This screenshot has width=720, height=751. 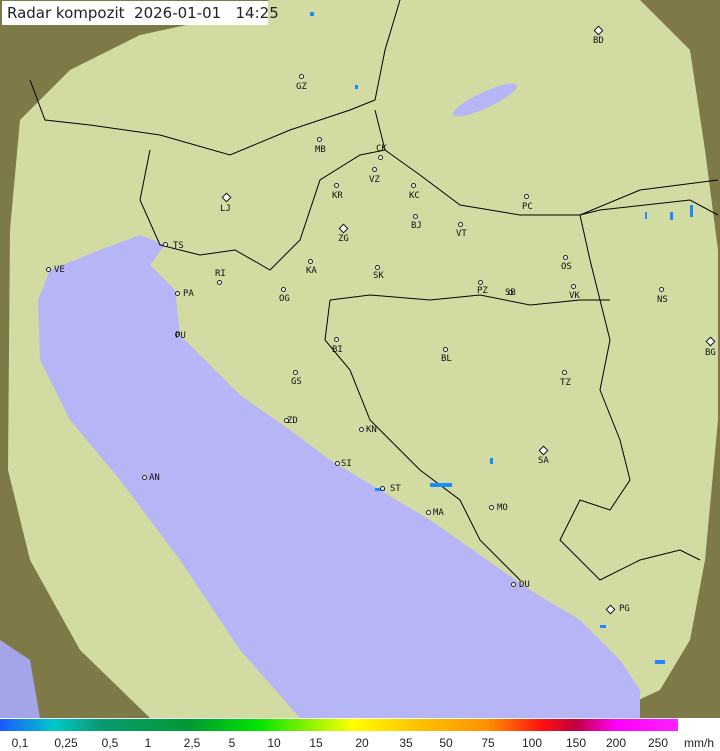 I want to click on legend-tick-label: 50, so click(x=446, y=743).